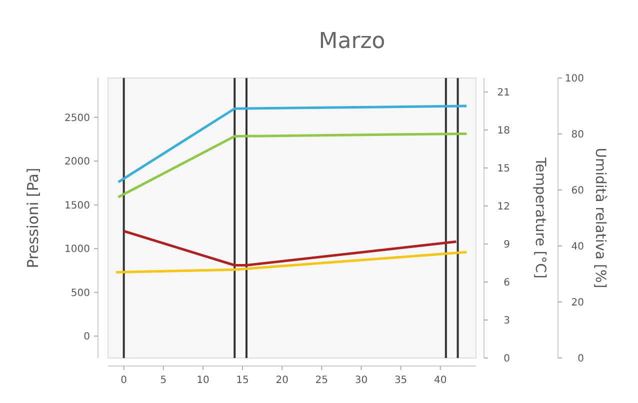 Image resolution: width=638 pixels, height=403 pixels. Describe the element at coordinates (503, 206) in the screenshot. I see `y2-tick-label: 12` at that location.